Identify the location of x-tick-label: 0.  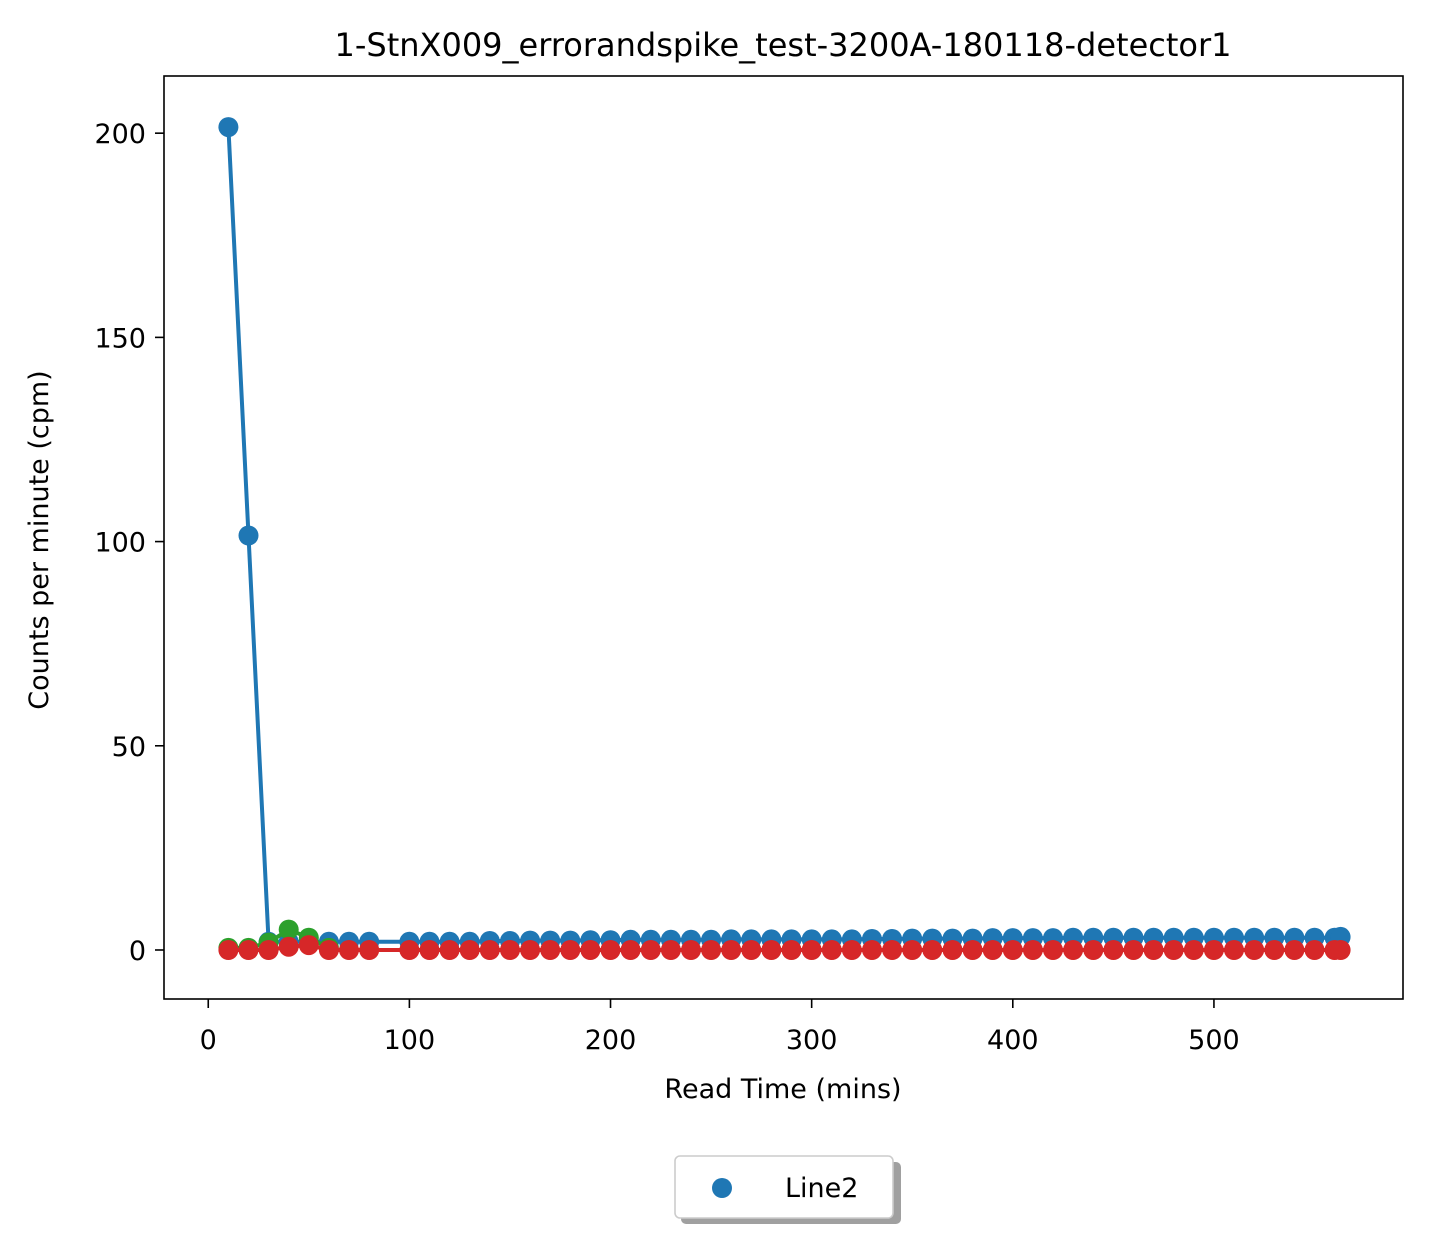
(208, 1040).